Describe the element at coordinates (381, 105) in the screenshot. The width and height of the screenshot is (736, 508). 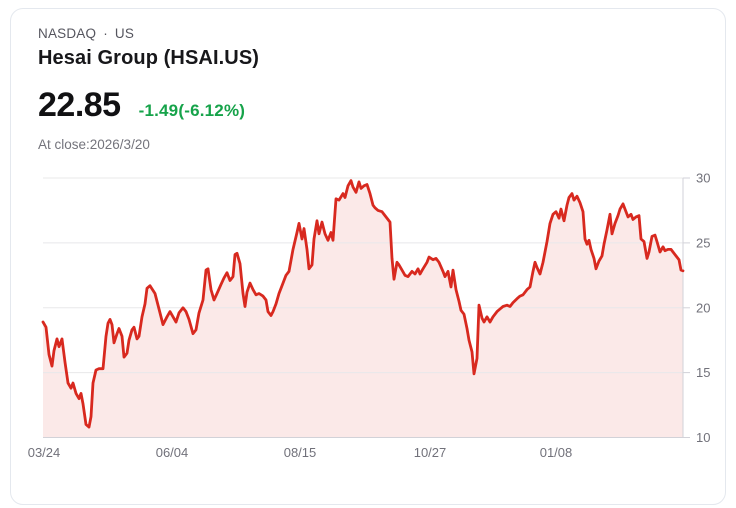
I see `price-row: 22.85 -1.49(-6.12%)` at that location.